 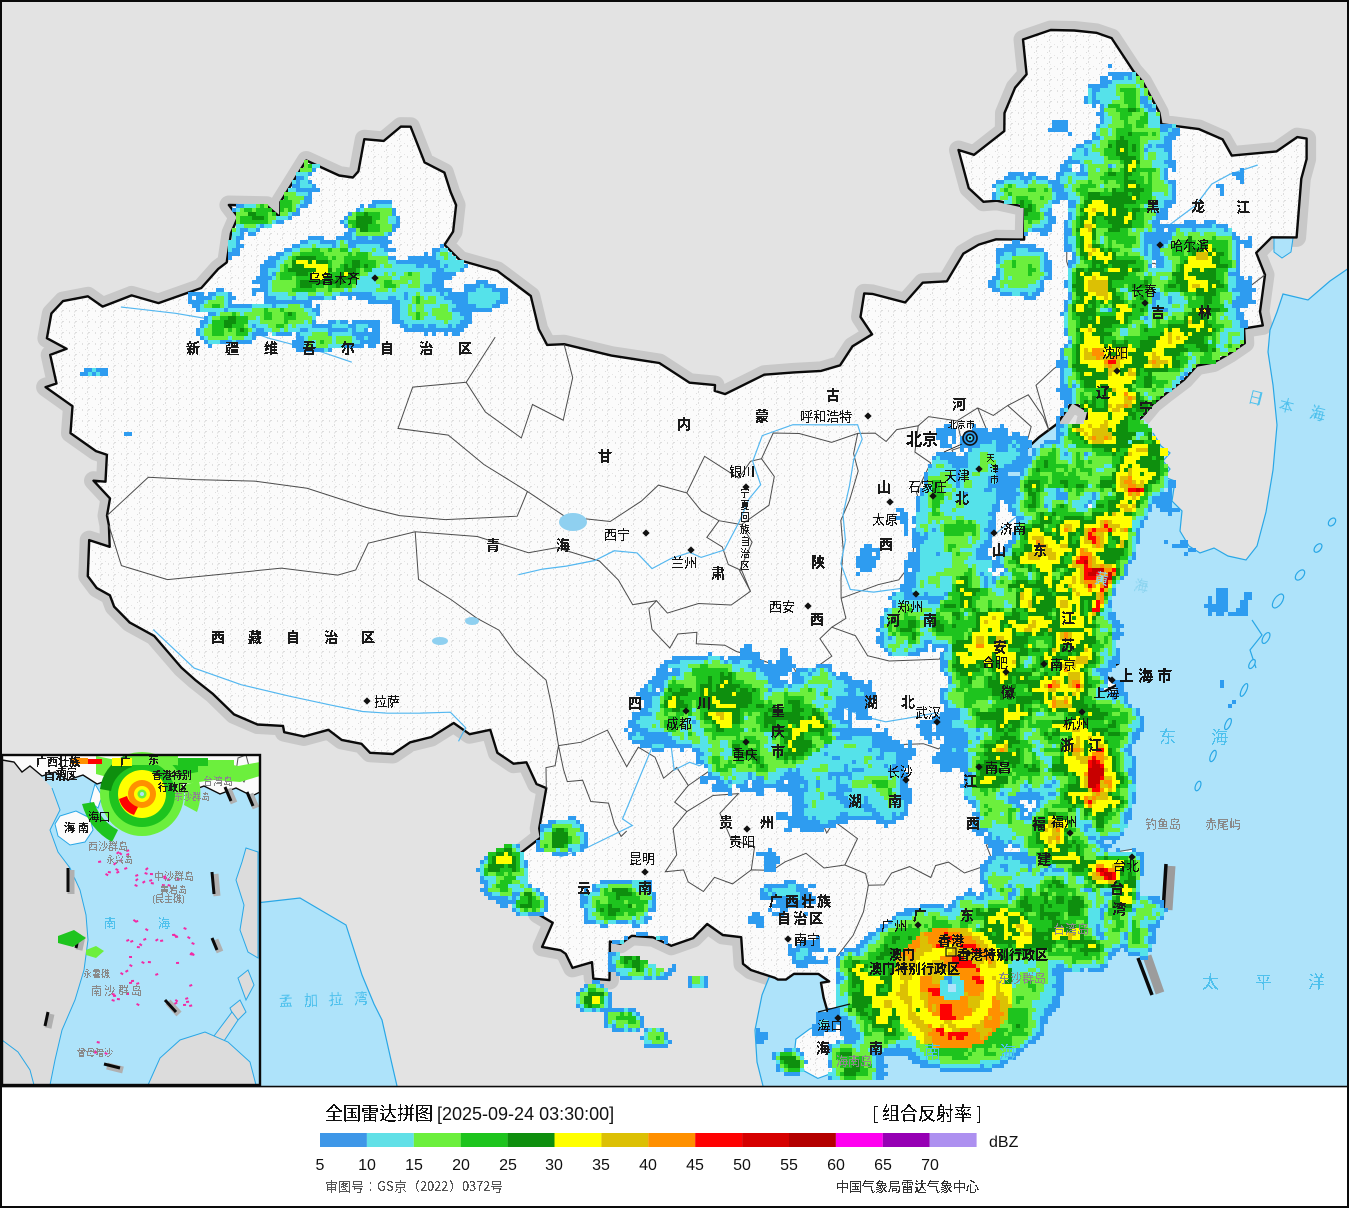 What do you see at coordinates (320, 1165) in the screenshot?
I see `svg-text: 5` at bounding box center [320, 1165].